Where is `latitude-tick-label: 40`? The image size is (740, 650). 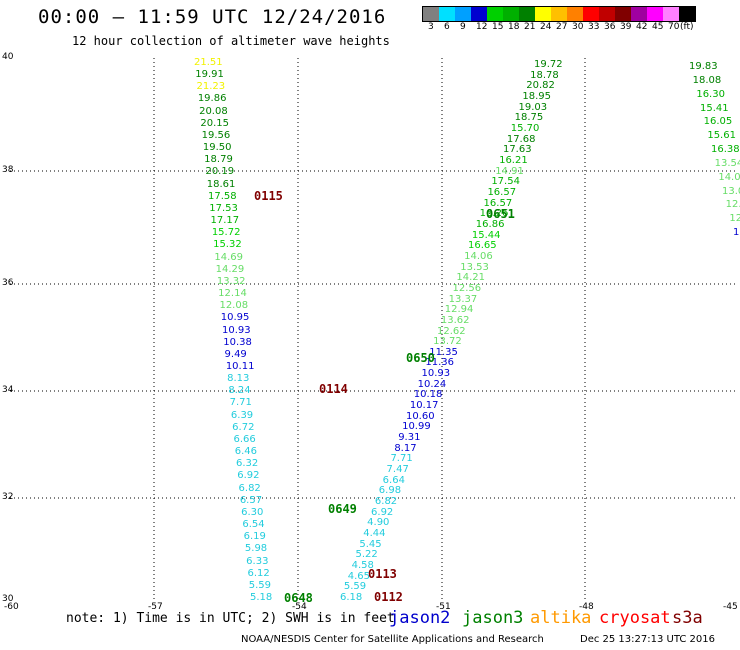
latitude-tick-label: 40 is located at coordinates (8, 57).